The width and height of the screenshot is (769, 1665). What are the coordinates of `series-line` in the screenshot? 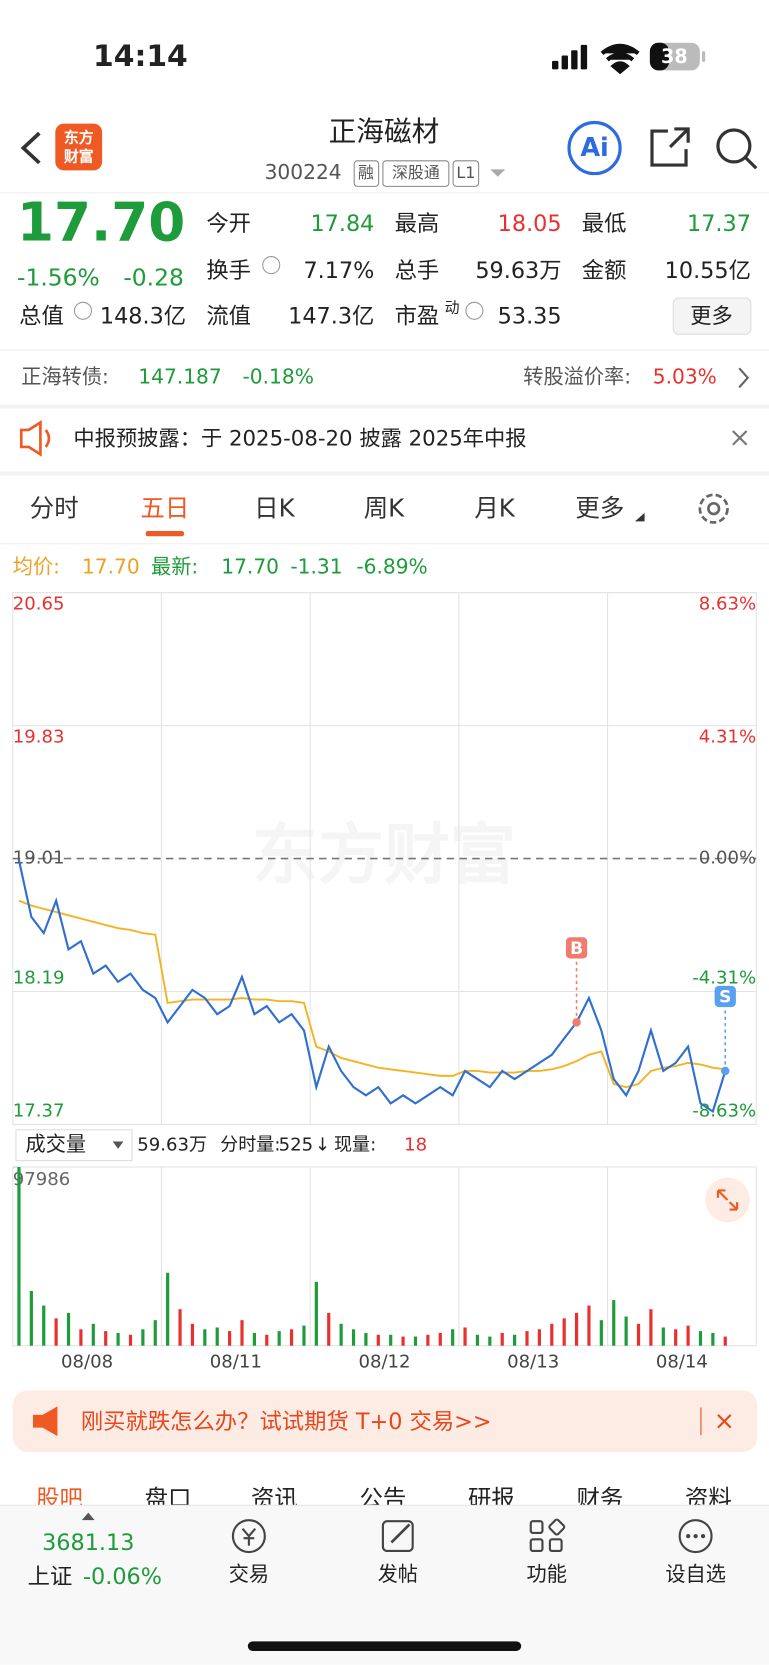 It's located at (372, 986).